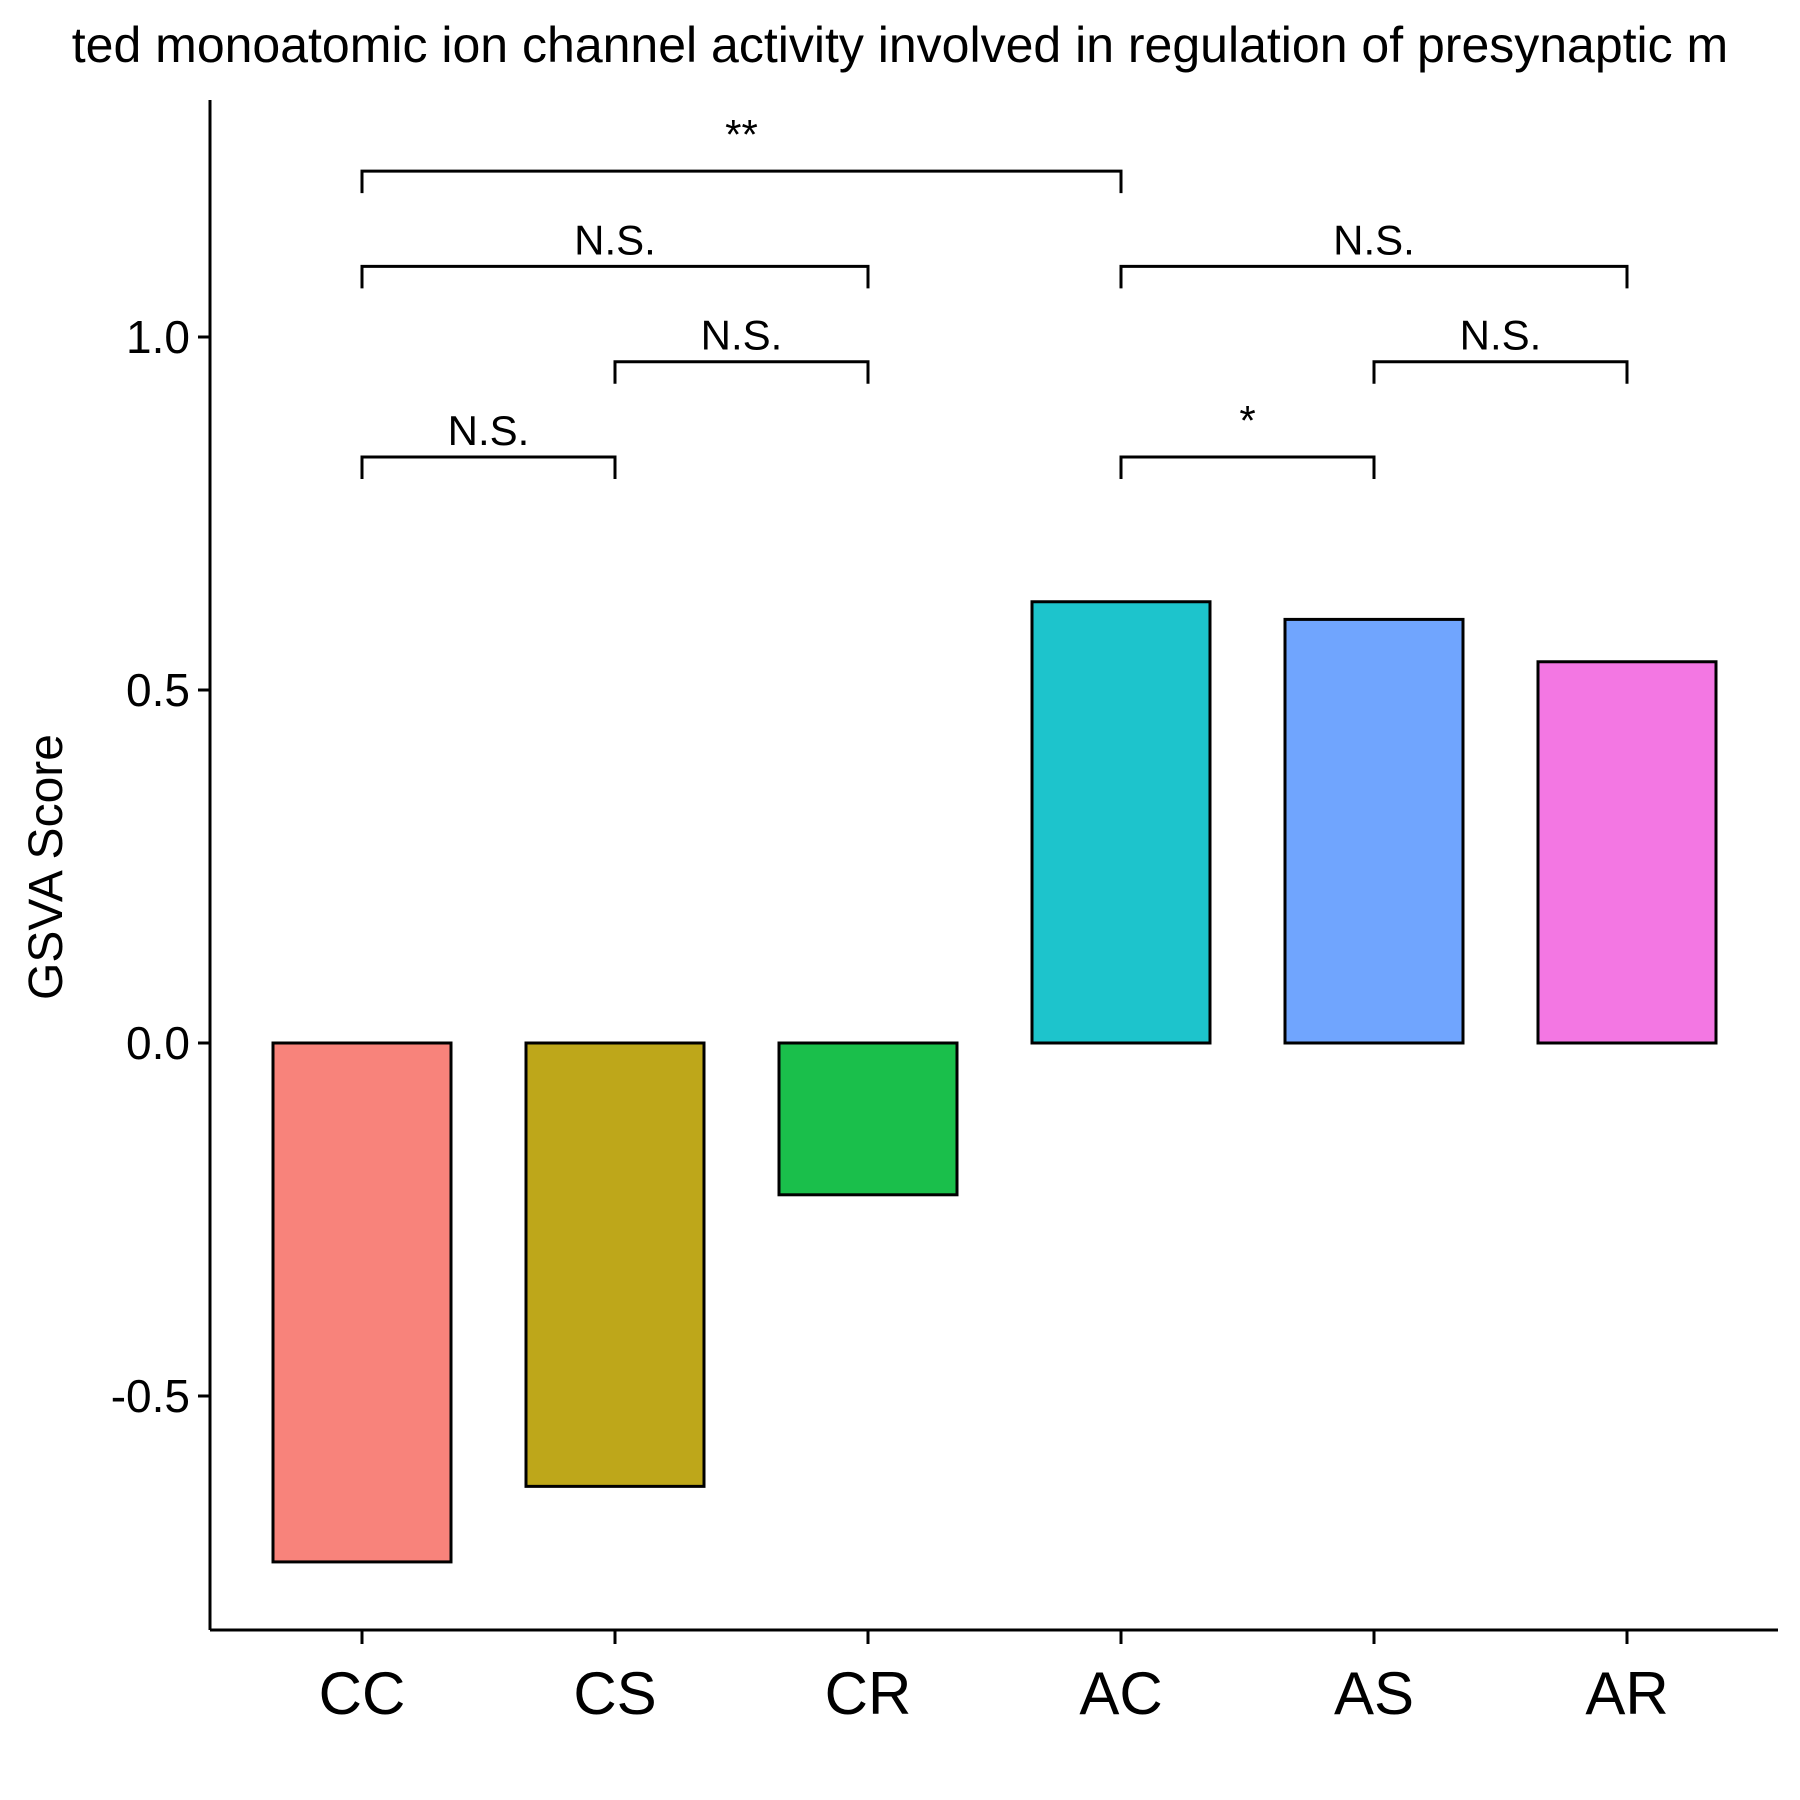 Image resolution: width=1800 pixels, height=1800 pixels. I want to click on x-tick-label: CR, so click(868, 1693).